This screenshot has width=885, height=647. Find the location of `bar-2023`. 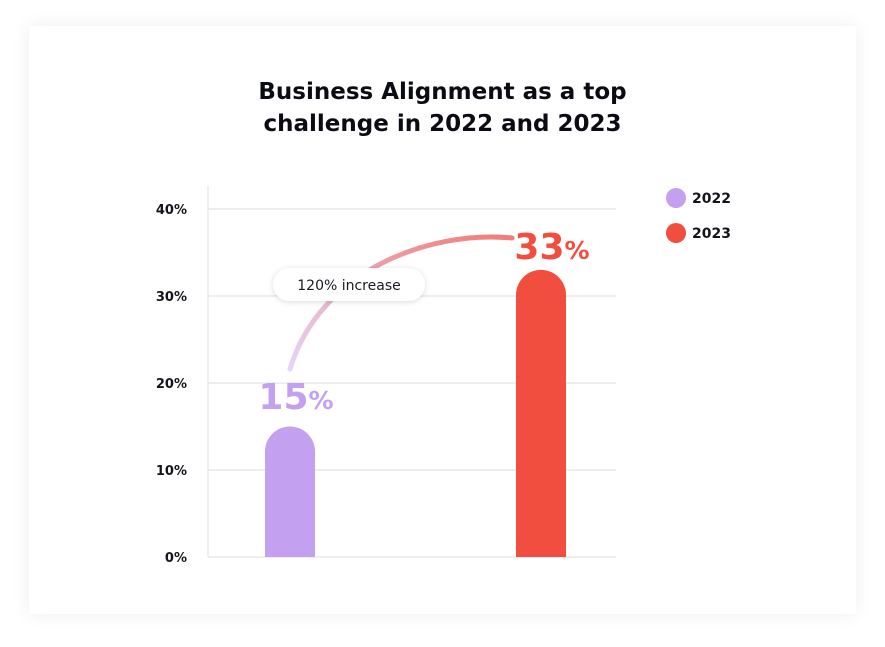

bar-2023 is located at coordinates (541, 413).